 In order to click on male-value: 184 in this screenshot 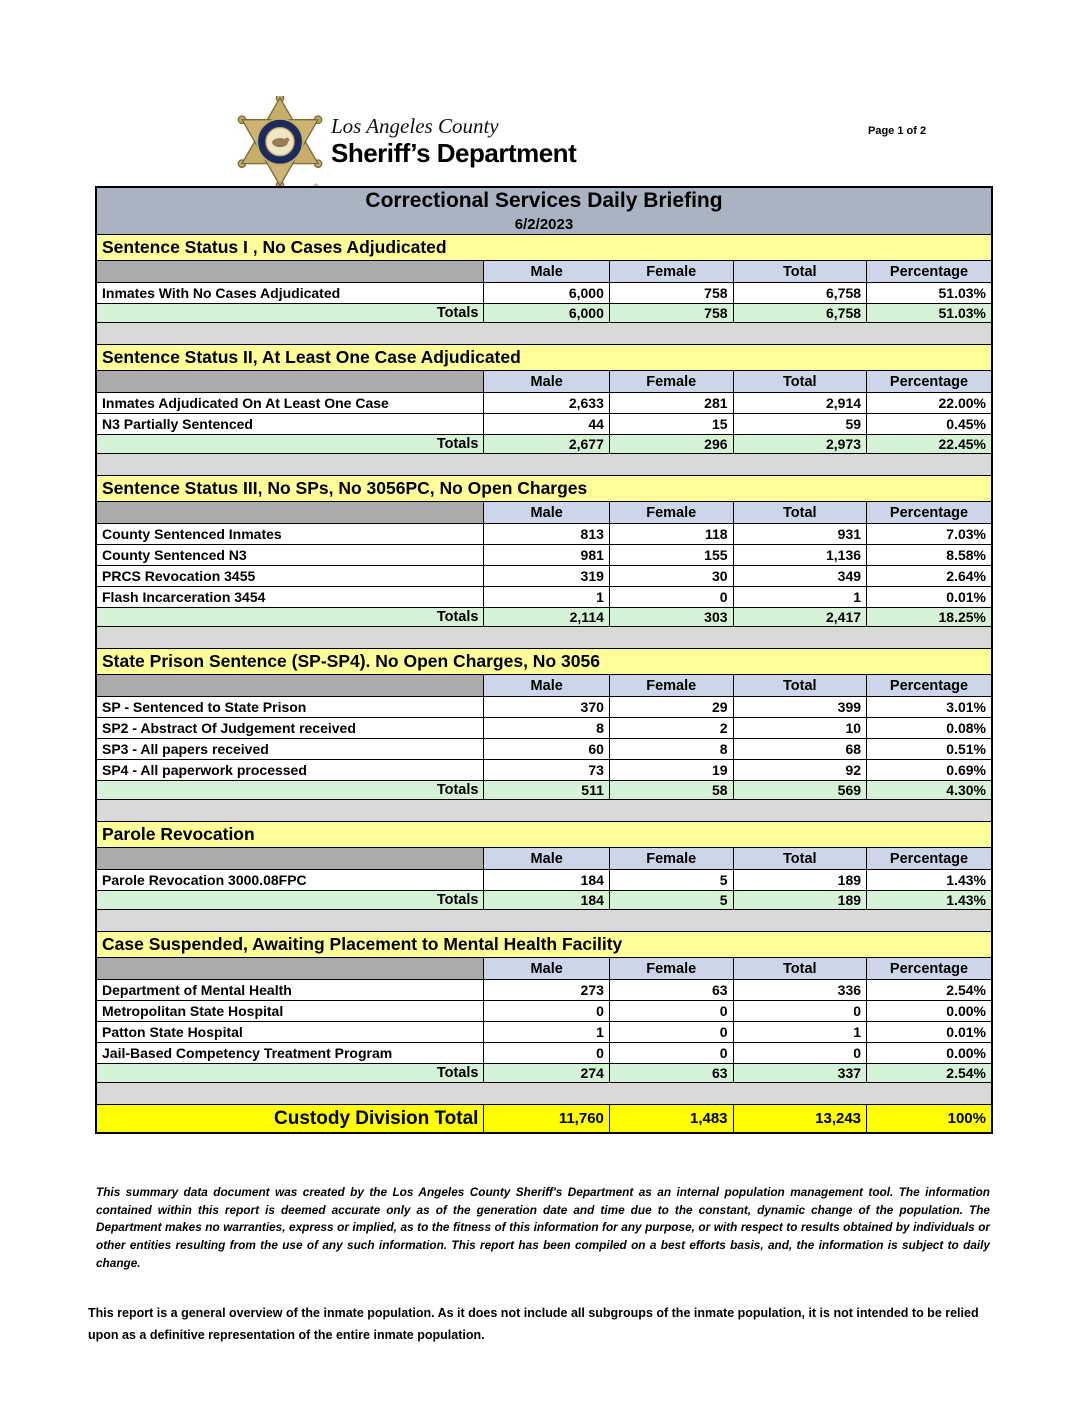, I will do `click(546, 880)`.